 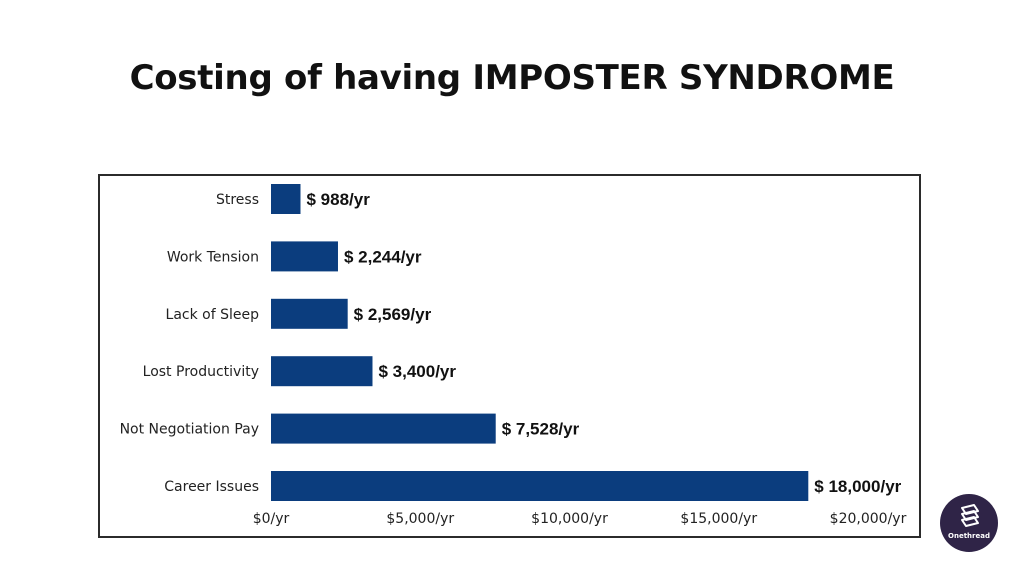 What do you see at coordinates (213, 315) in the screenshot?
I see `category-label: Lack of Sleep` at bounding box center [213, 315].